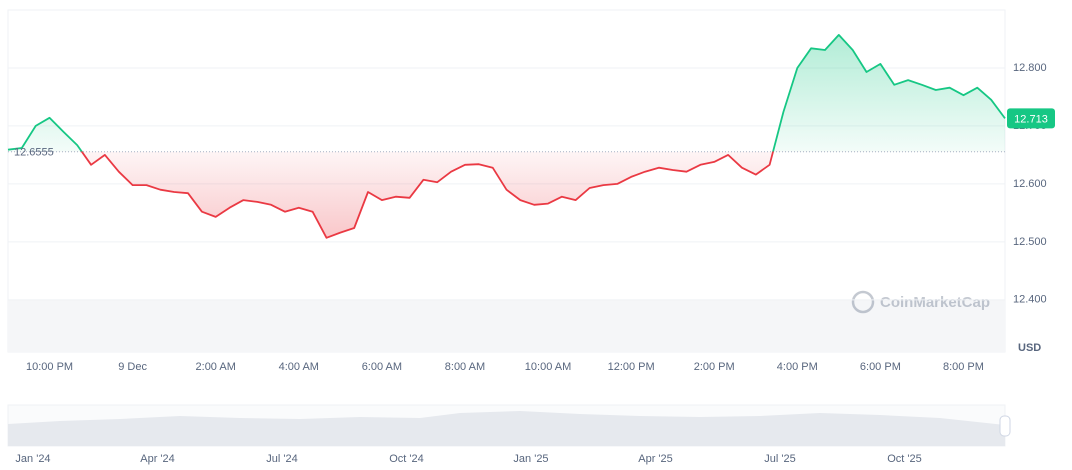  What do you see at coordinates (530, 459) in the screenshot?
I see `navigator-label: Jan '25` at bounding box center [530, 459].